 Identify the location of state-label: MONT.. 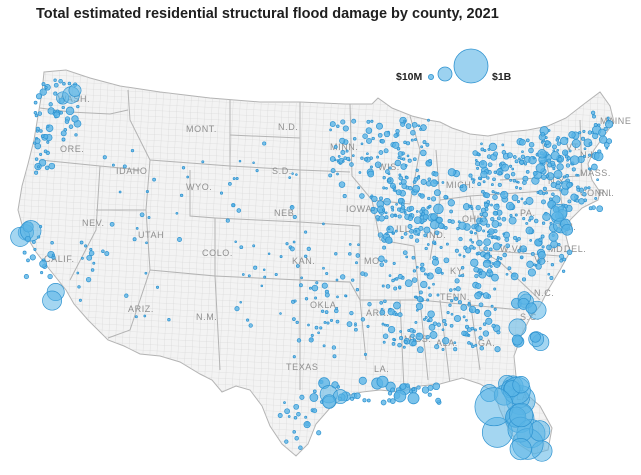
(201, 129).